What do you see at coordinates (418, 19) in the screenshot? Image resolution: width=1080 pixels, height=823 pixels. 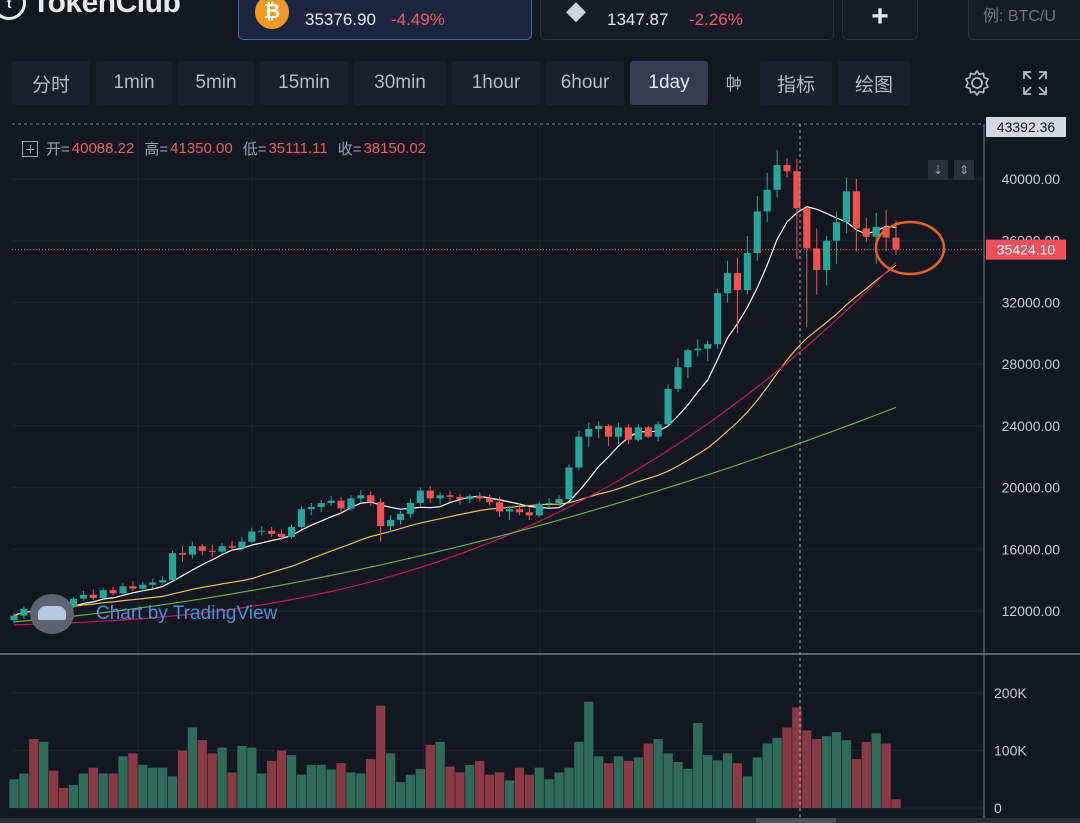 I see `ticker-change: -4.49%` at bounding box center [418, 19].